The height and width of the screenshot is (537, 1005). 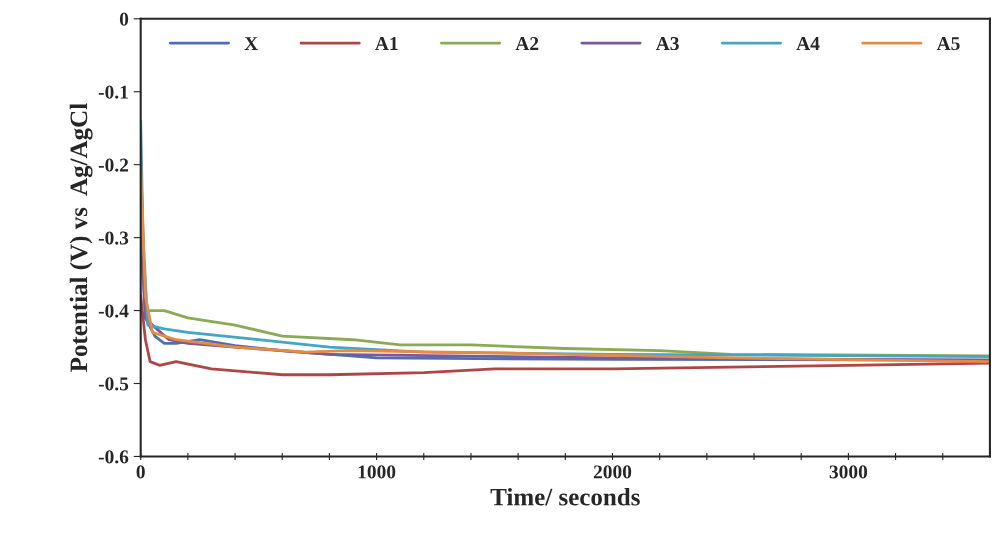 What do you see at coordinates (386, 43) in the screenshot?
I see `legend-label: A1` at bounding box center [386, 43].